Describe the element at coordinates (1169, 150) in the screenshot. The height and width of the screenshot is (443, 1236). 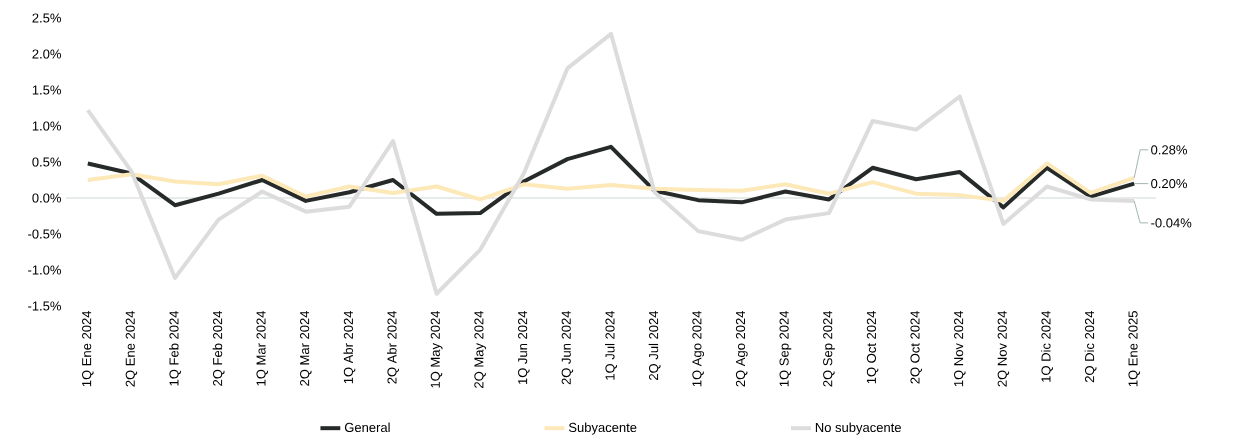
I see `data-label: 0.28%` at that location.